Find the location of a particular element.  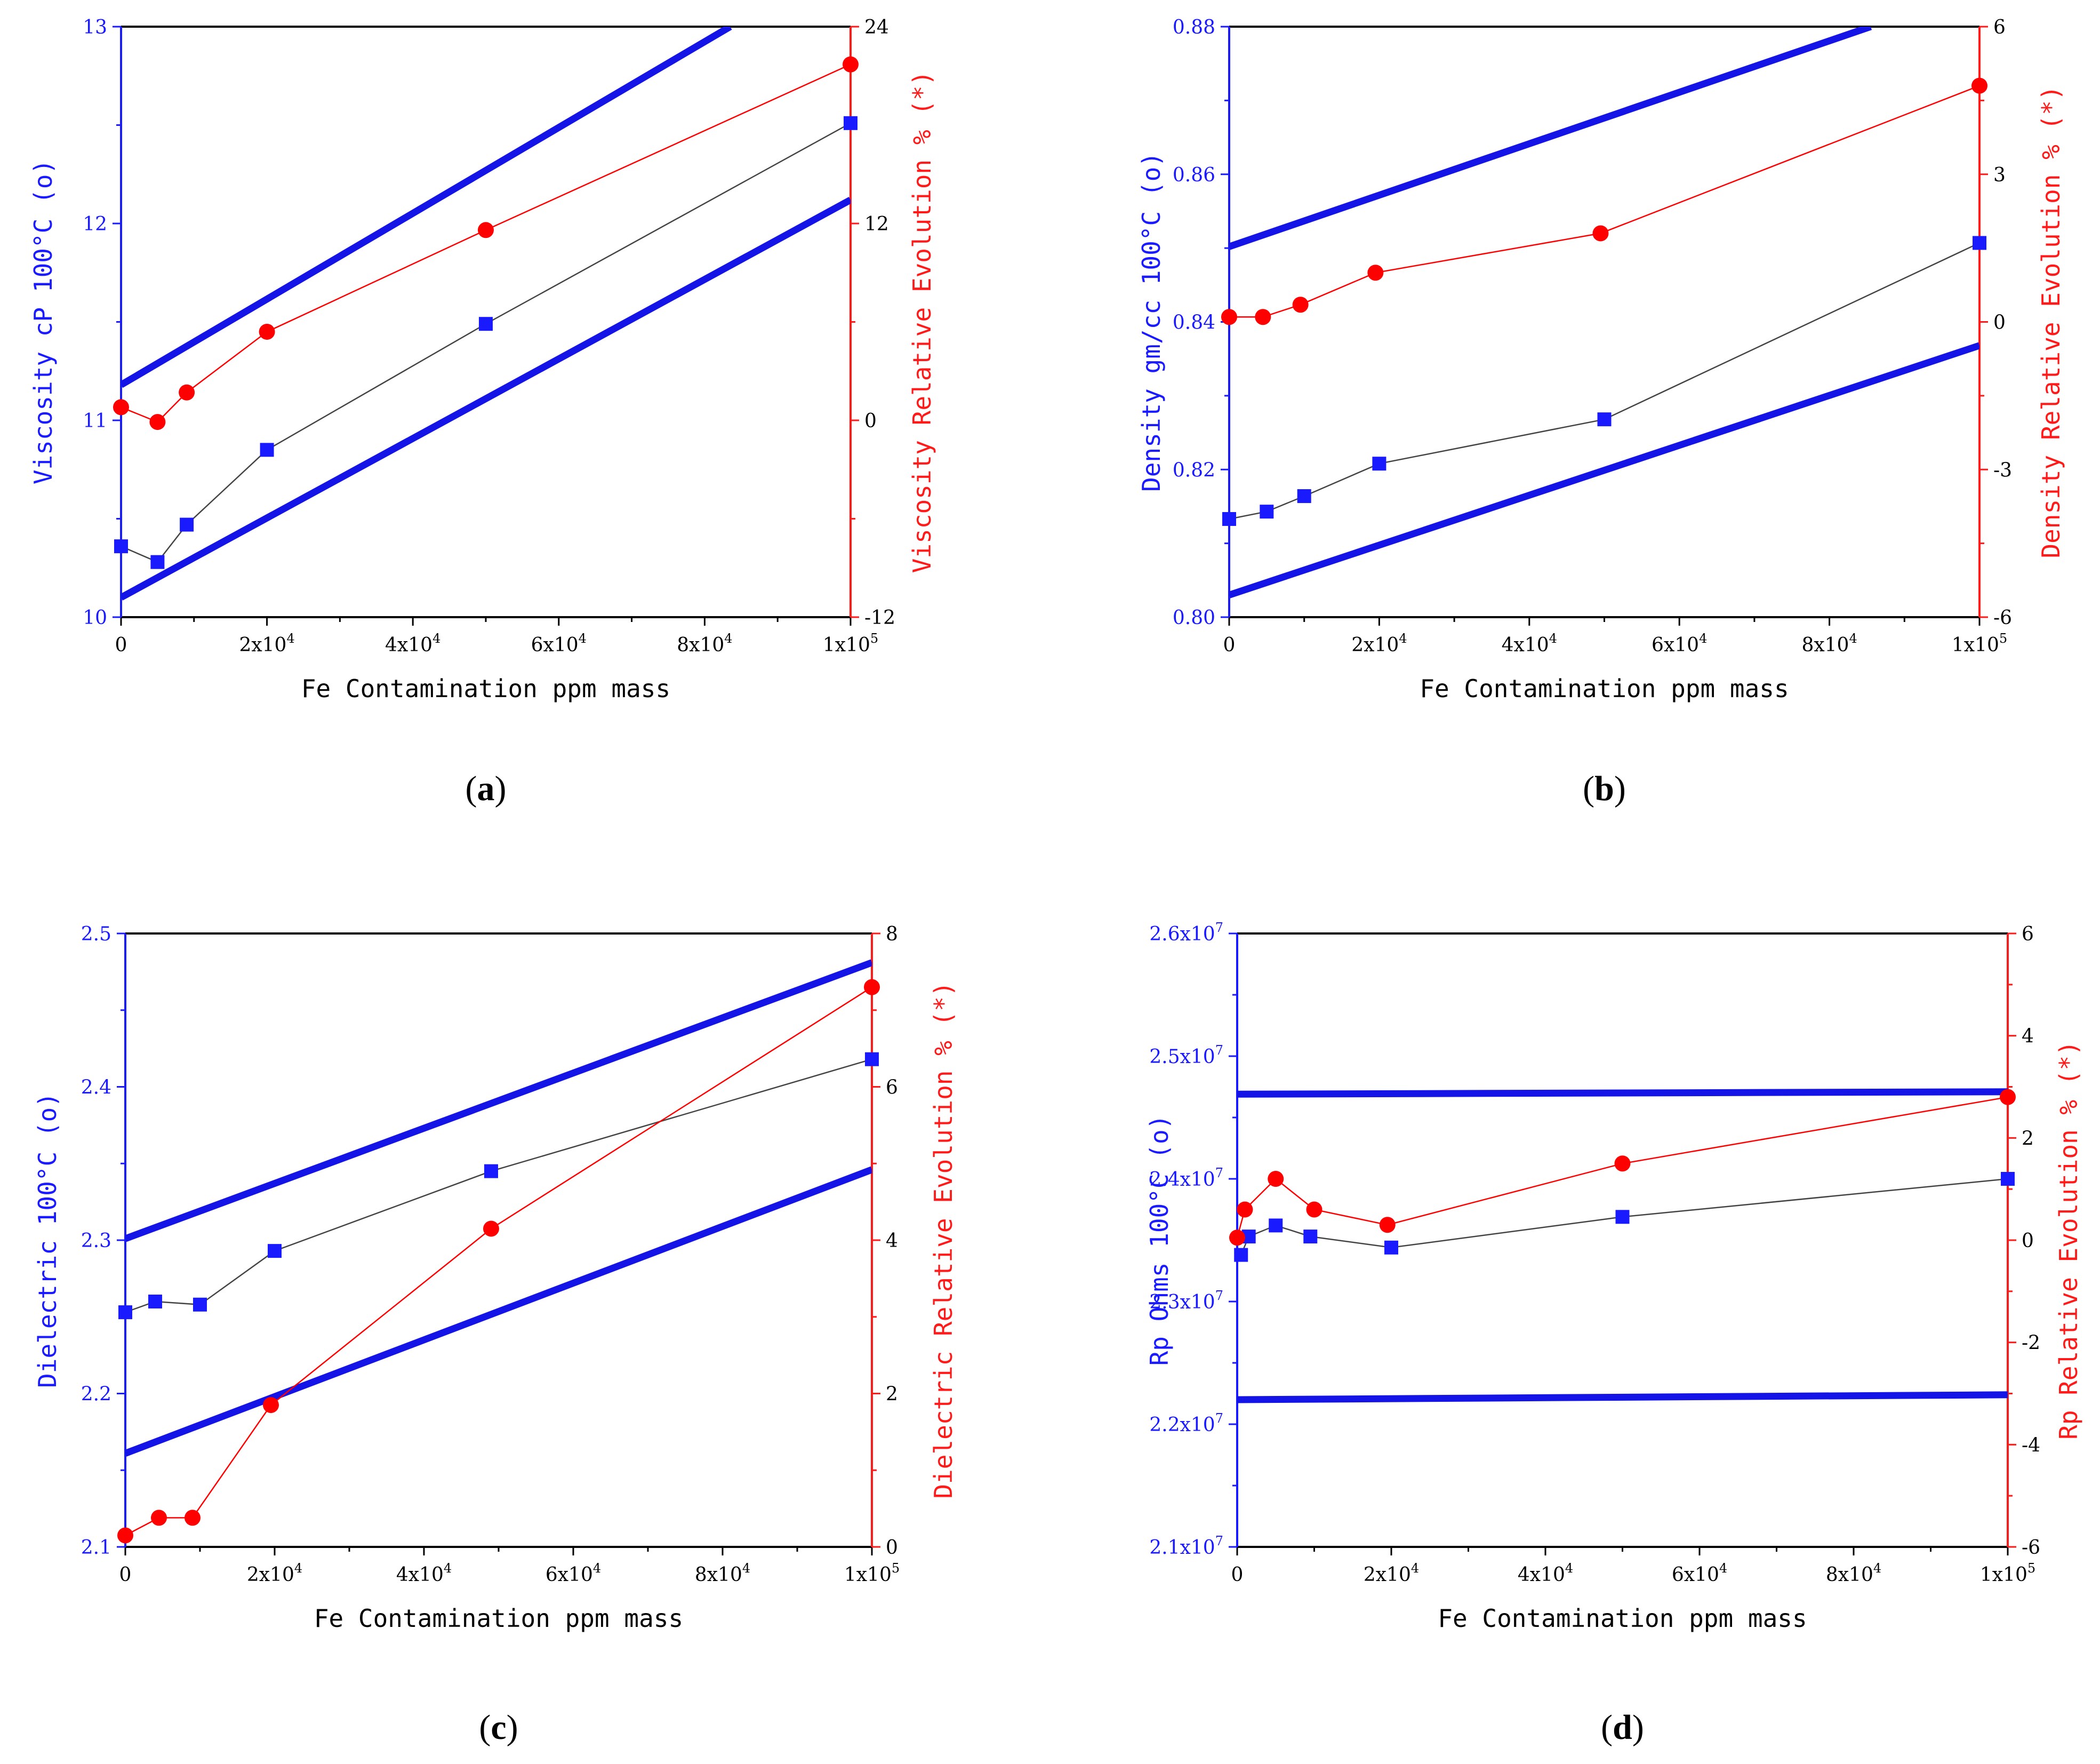

left-y-tick-label: 13 is located at coordinates (95, 28).